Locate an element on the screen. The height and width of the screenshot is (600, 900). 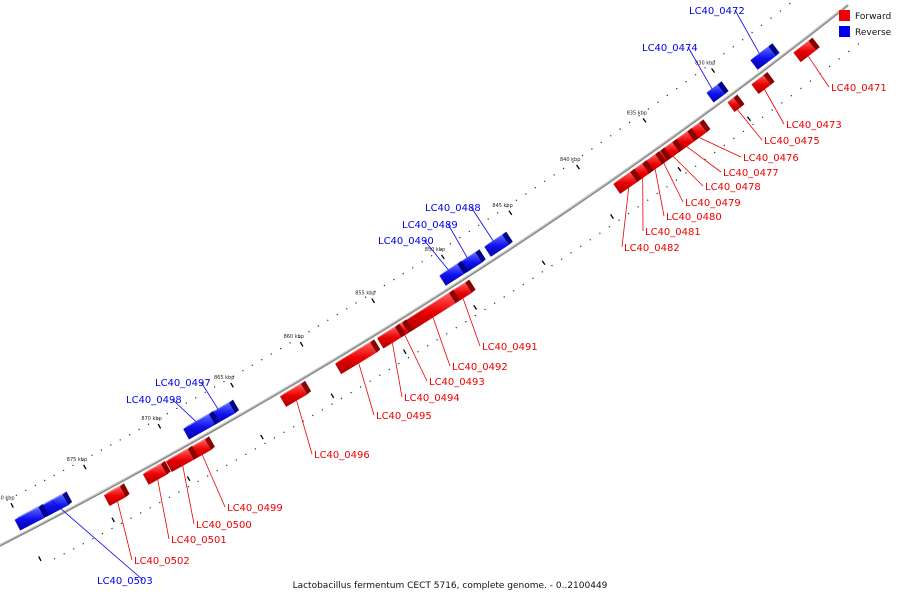
gene-label: LC40_0498 is located at coordinates (154, 400).